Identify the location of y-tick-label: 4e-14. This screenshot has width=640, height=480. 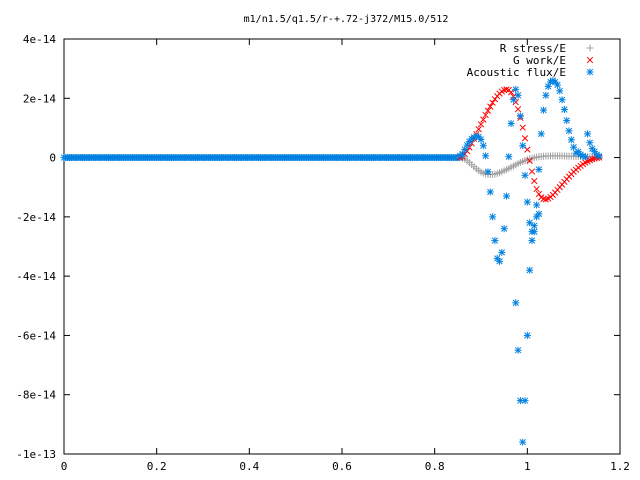
(39, 39).